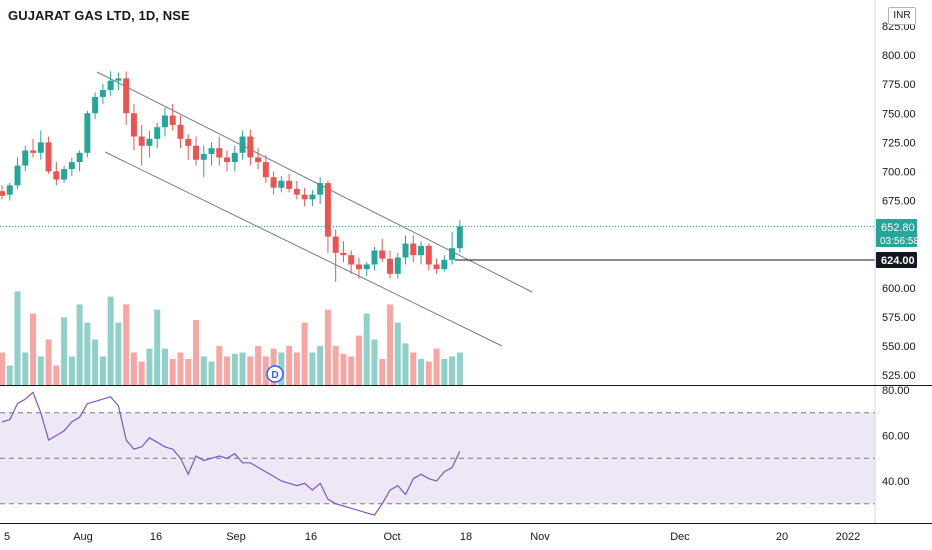 The height and width of the screenshot is (550, 932). What do you see at coordinates (896, 482) in the screenshot?
I see `rsi-tick-label: 40.00` at bounding box center [896, 482].